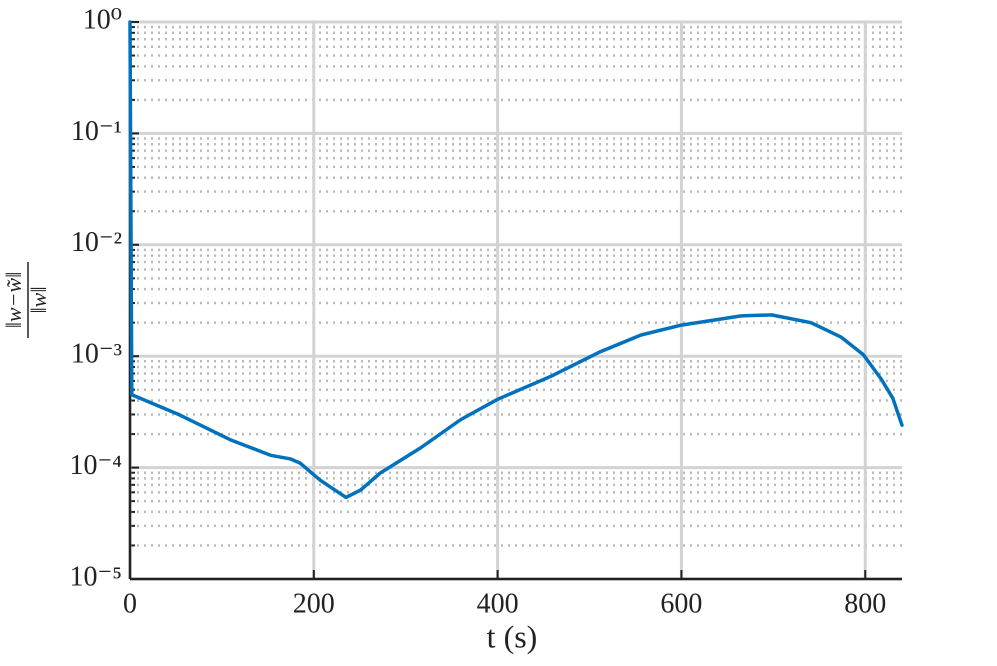 The image size is (997, 666). I want to click on x-tick-label: 600, so click(681, 603).